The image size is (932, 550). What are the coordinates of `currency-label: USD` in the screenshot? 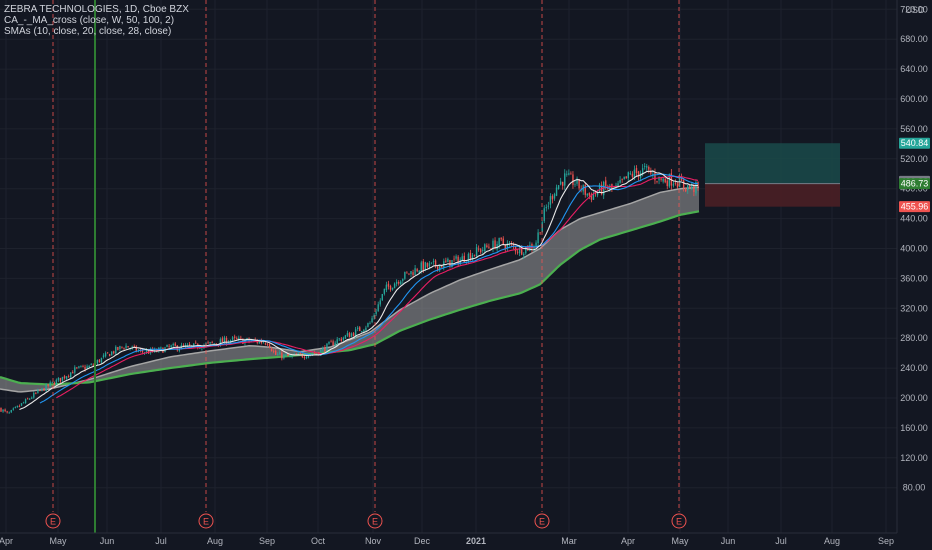 It's located at (915, 10).